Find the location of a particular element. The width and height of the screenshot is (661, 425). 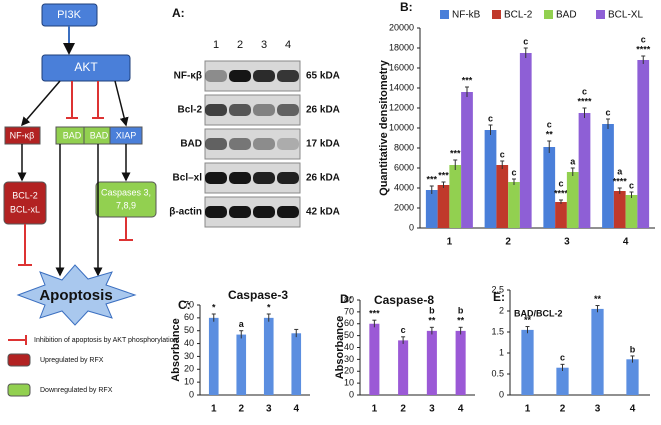

y-tick-label: 10000 is located at coordinates (401, 127).